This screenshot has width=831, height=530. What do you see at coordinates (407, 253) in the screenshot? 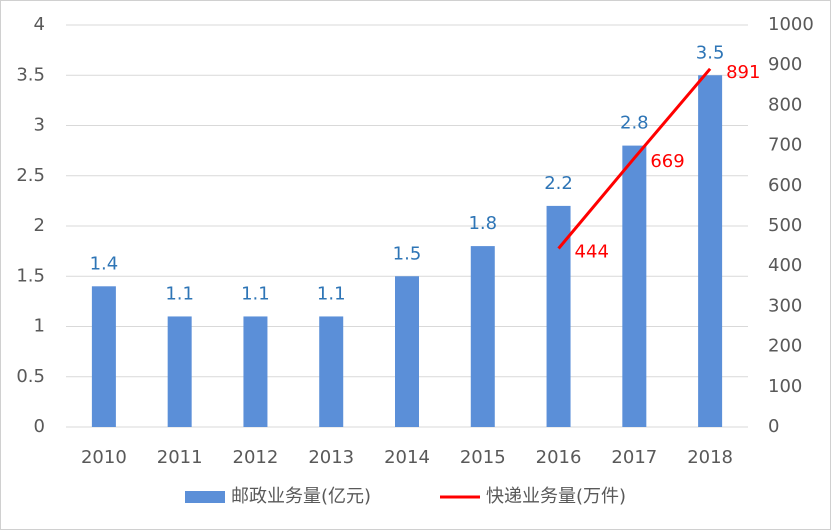
I see `data-label: 1.5` at bounding box center [407, 253].